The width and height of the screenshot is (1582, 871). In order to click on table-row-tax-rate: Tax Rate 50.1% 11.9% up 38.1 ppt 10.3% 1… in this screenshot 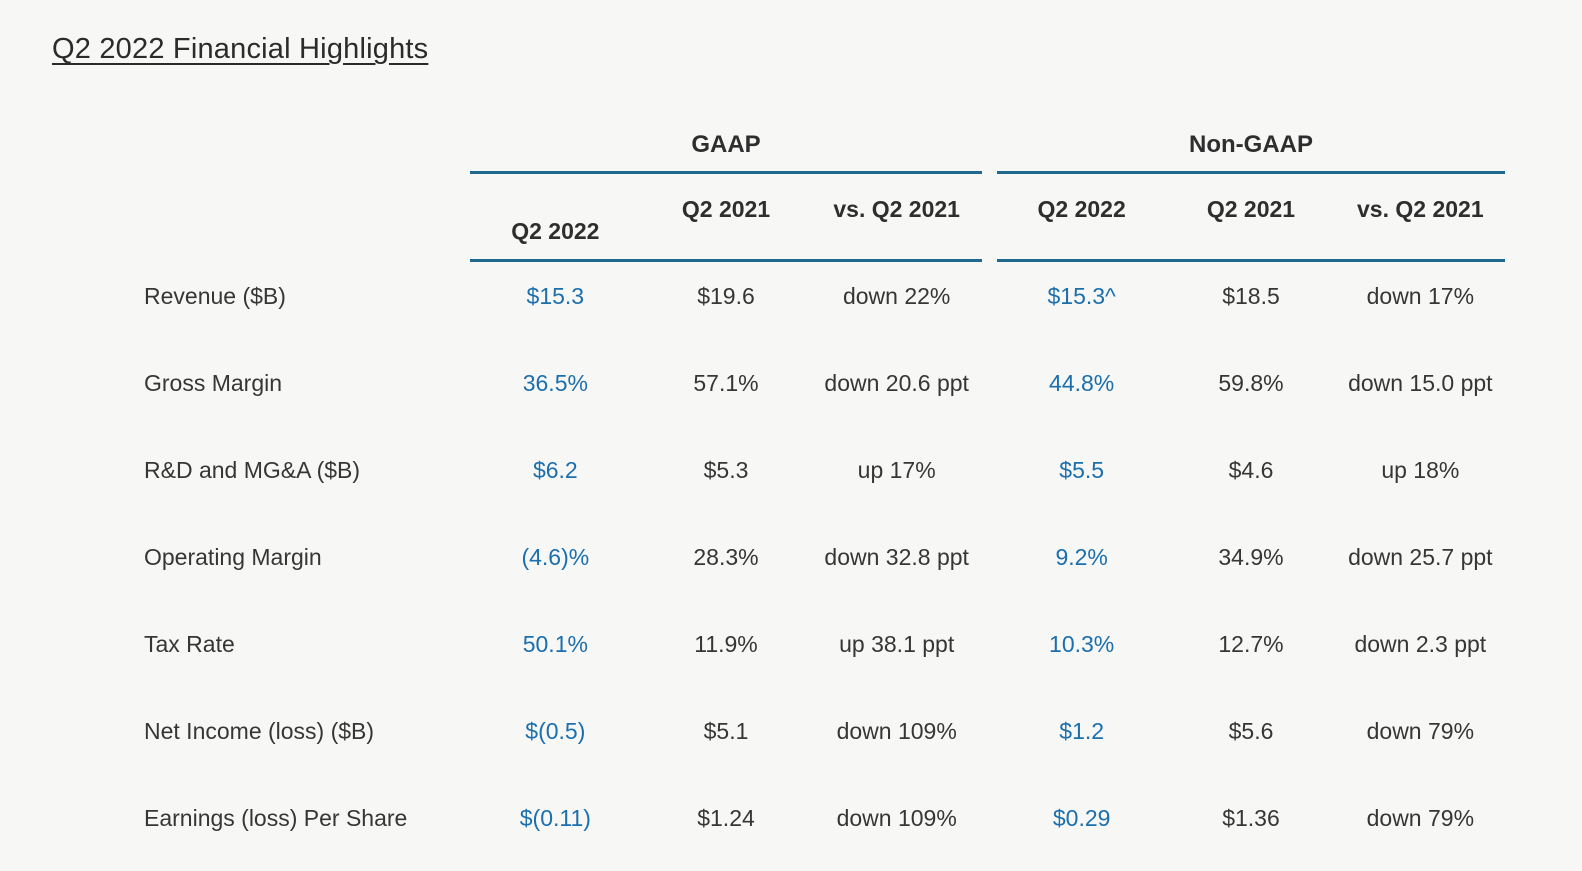, I will do `click(824, 653)`.